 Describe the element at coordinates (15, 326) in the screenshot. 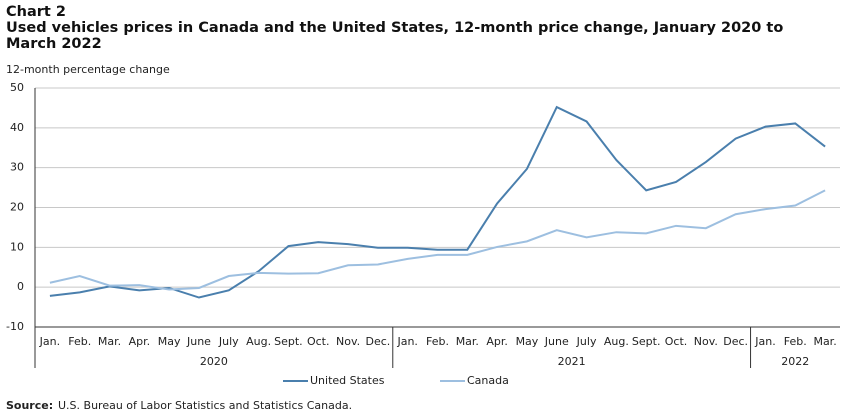

I see `y-tick-label: -10` at that location.